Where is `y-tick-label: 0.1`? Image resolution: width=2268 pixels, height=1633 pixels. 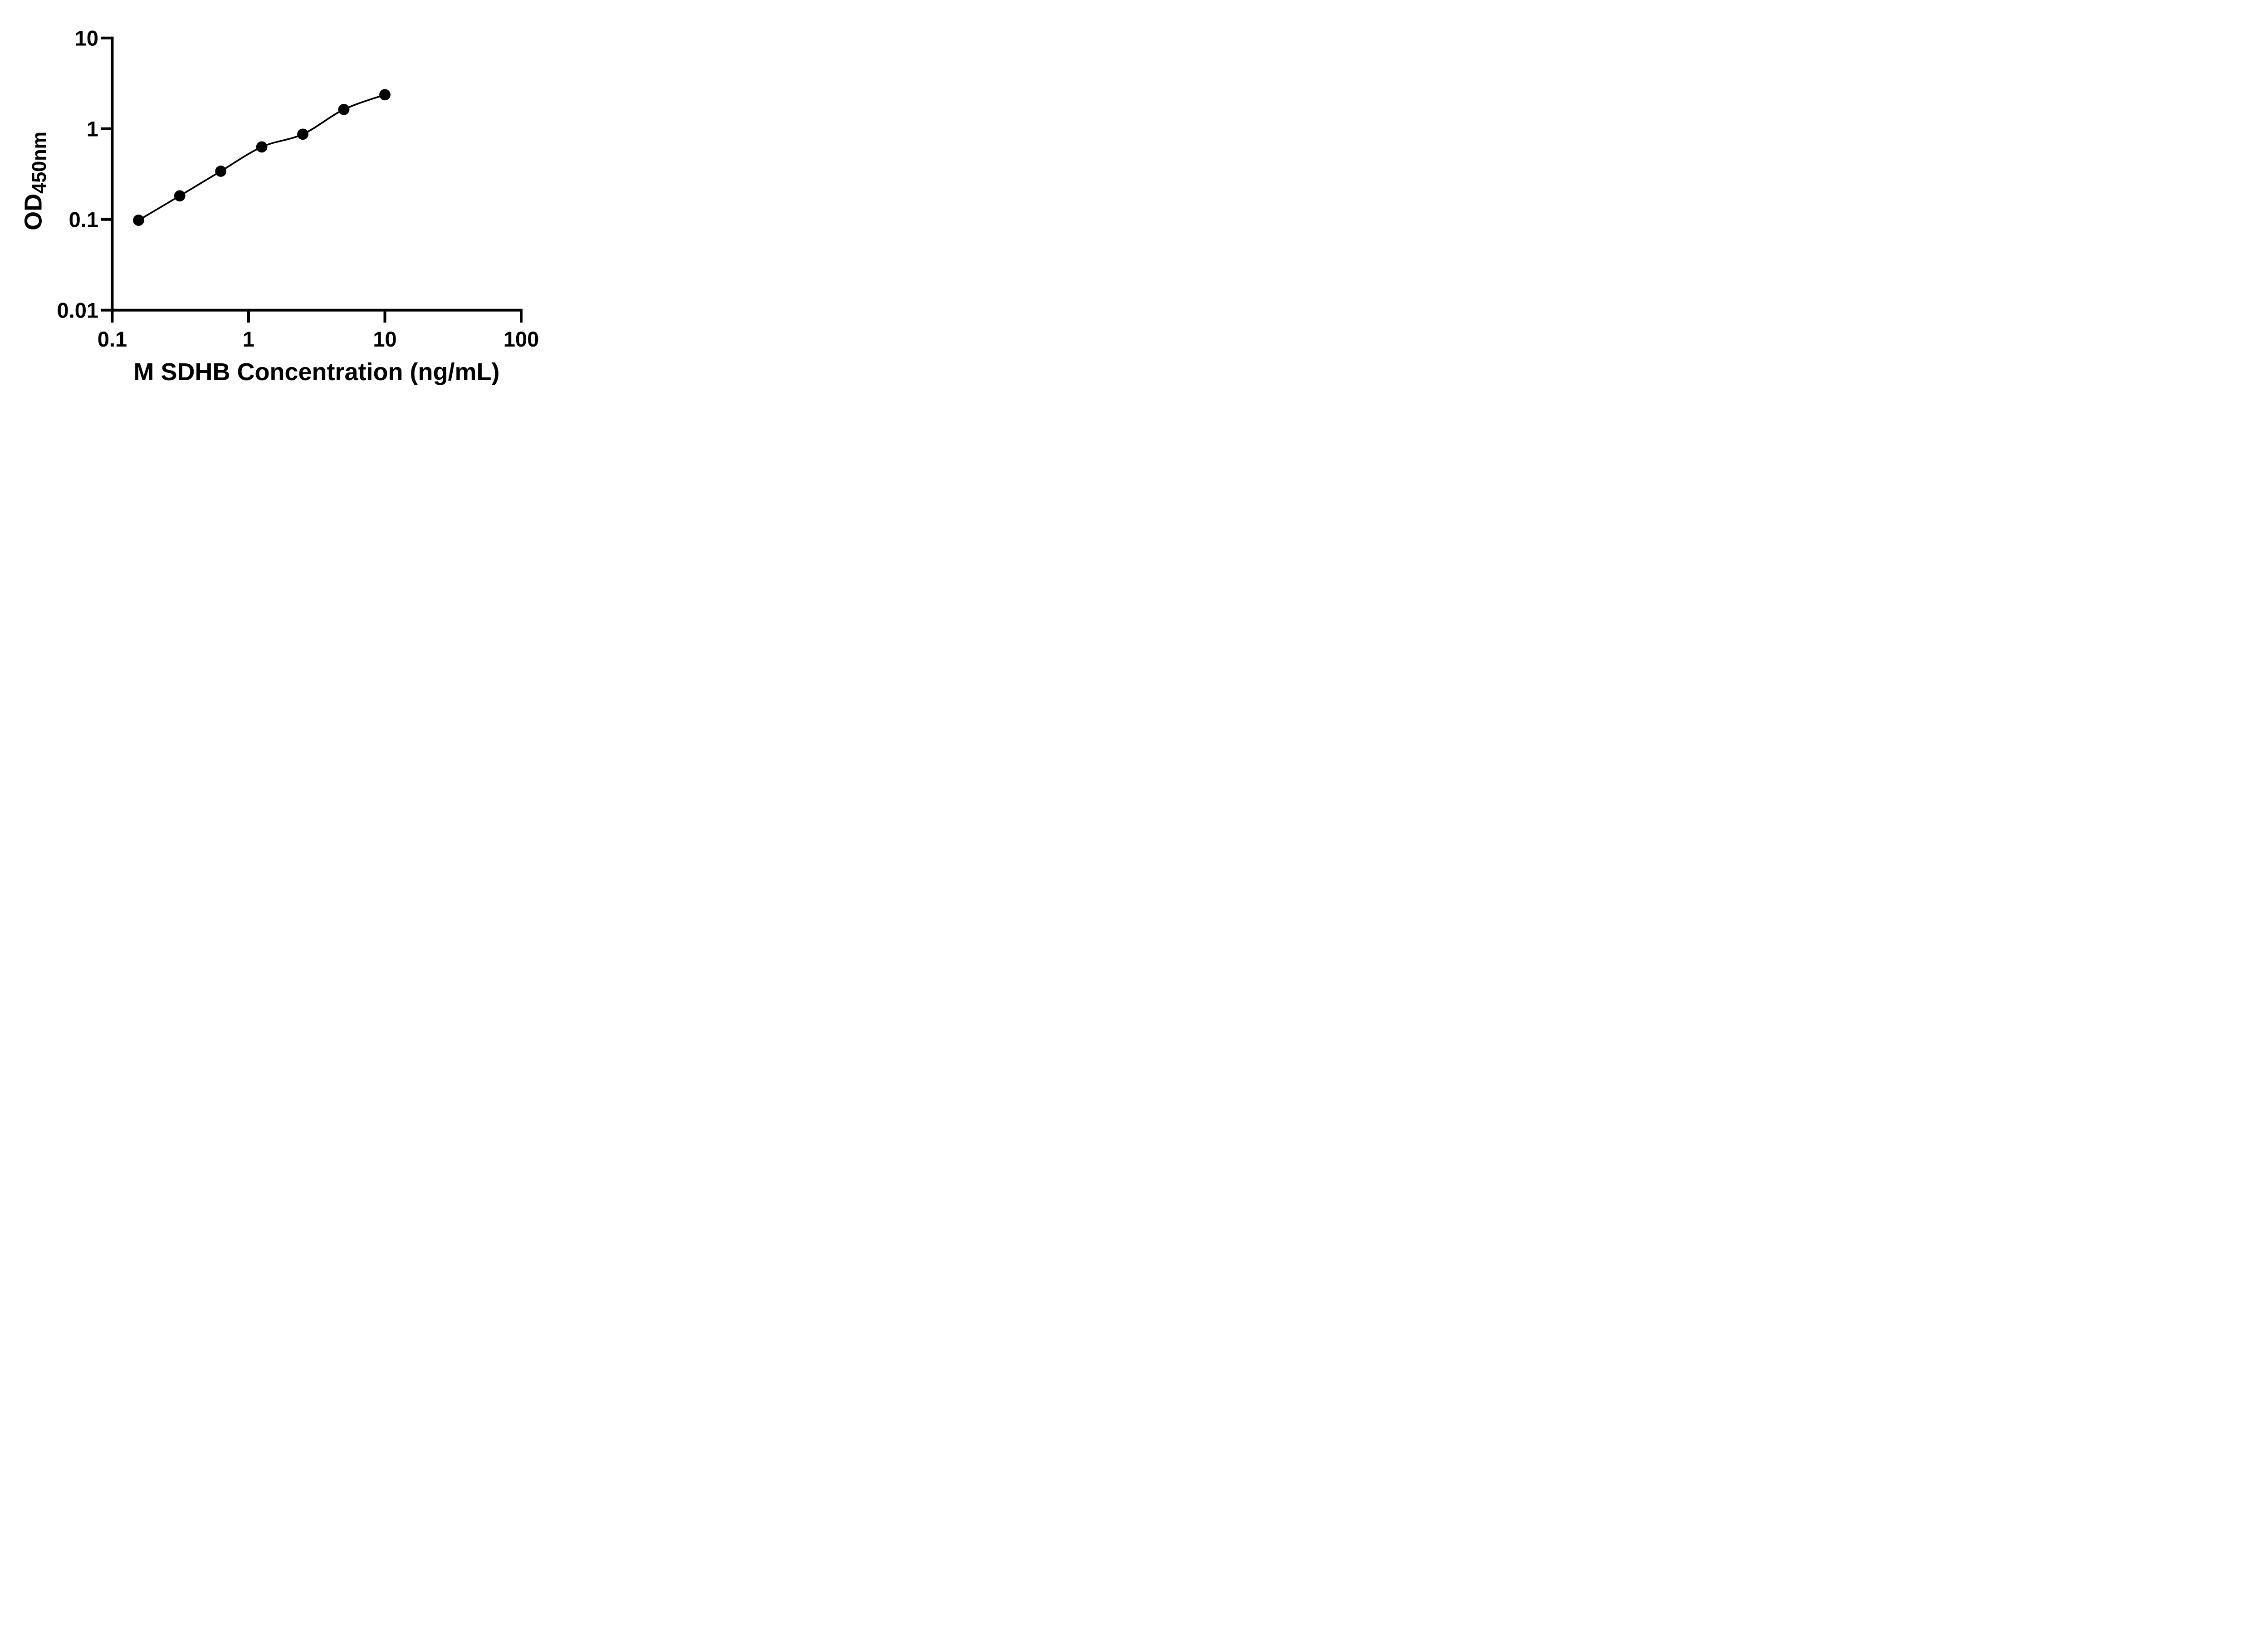 y-tick-label: 0.1 is located at coordinates (83, 219).